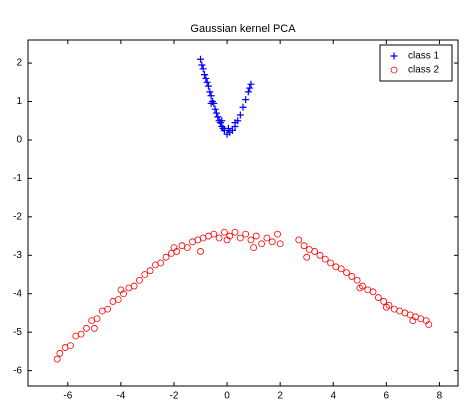 The image size is (474, 409). I want to click on y-tick-label: 2, so click(19, 63).